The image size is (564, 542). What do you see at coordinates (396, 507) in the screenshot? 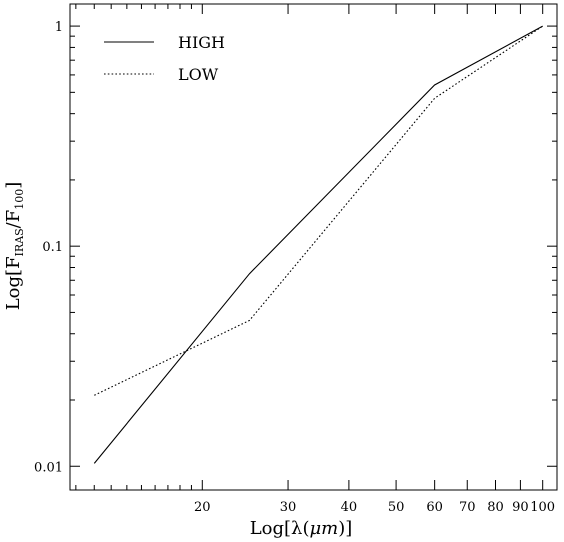
I see `x-tick-label: 50` at bounding box center [396, 507].